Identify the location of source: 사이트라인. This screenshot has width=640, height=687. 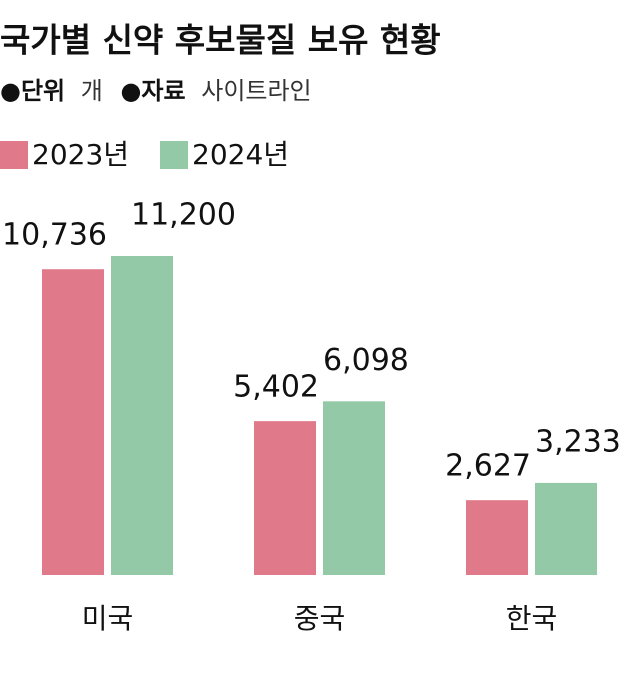
(256, 91).